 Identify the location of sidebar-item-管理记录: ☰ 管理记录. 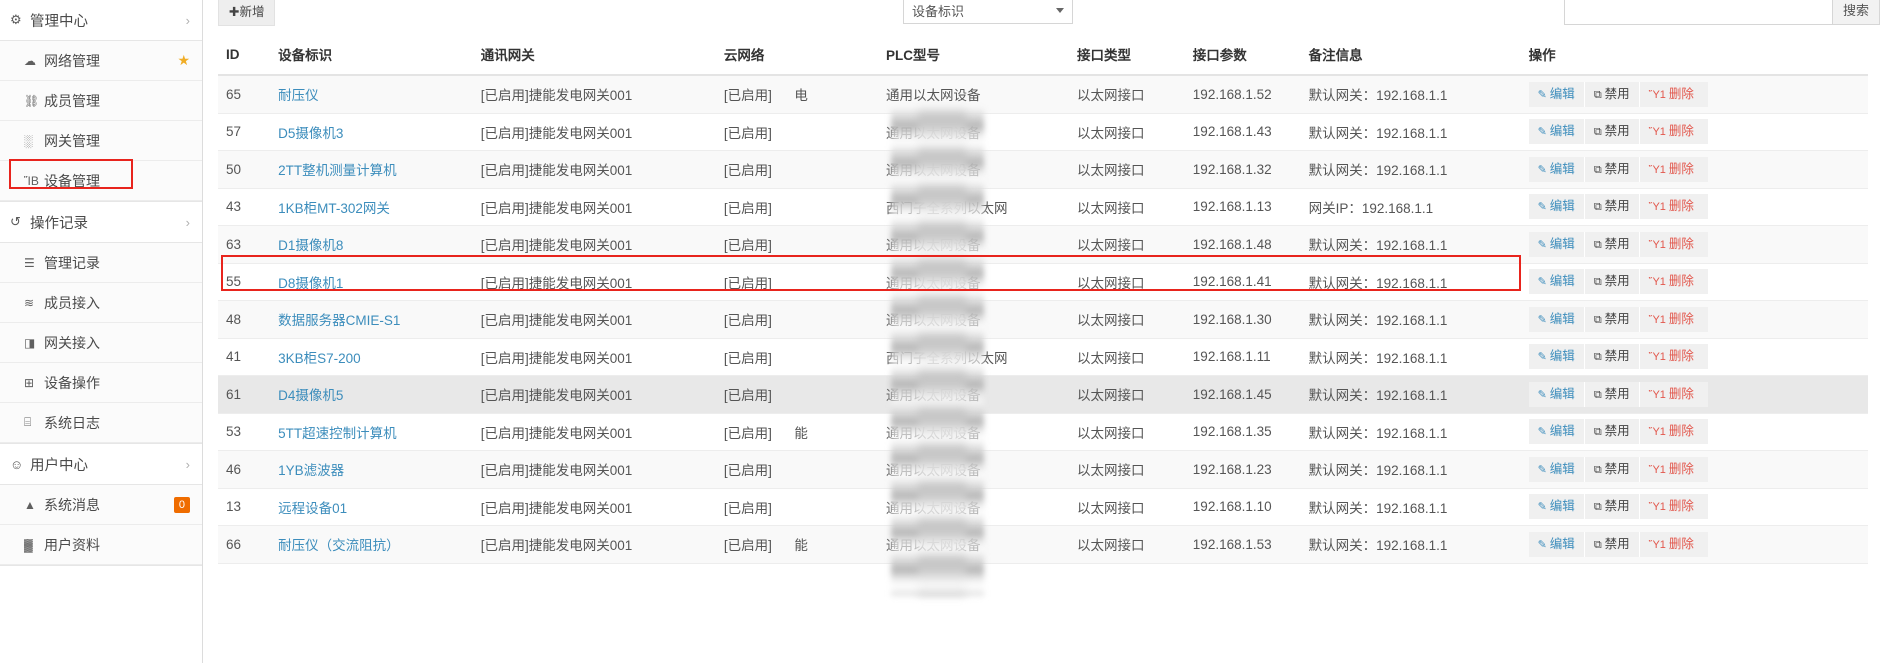
(101, 263).